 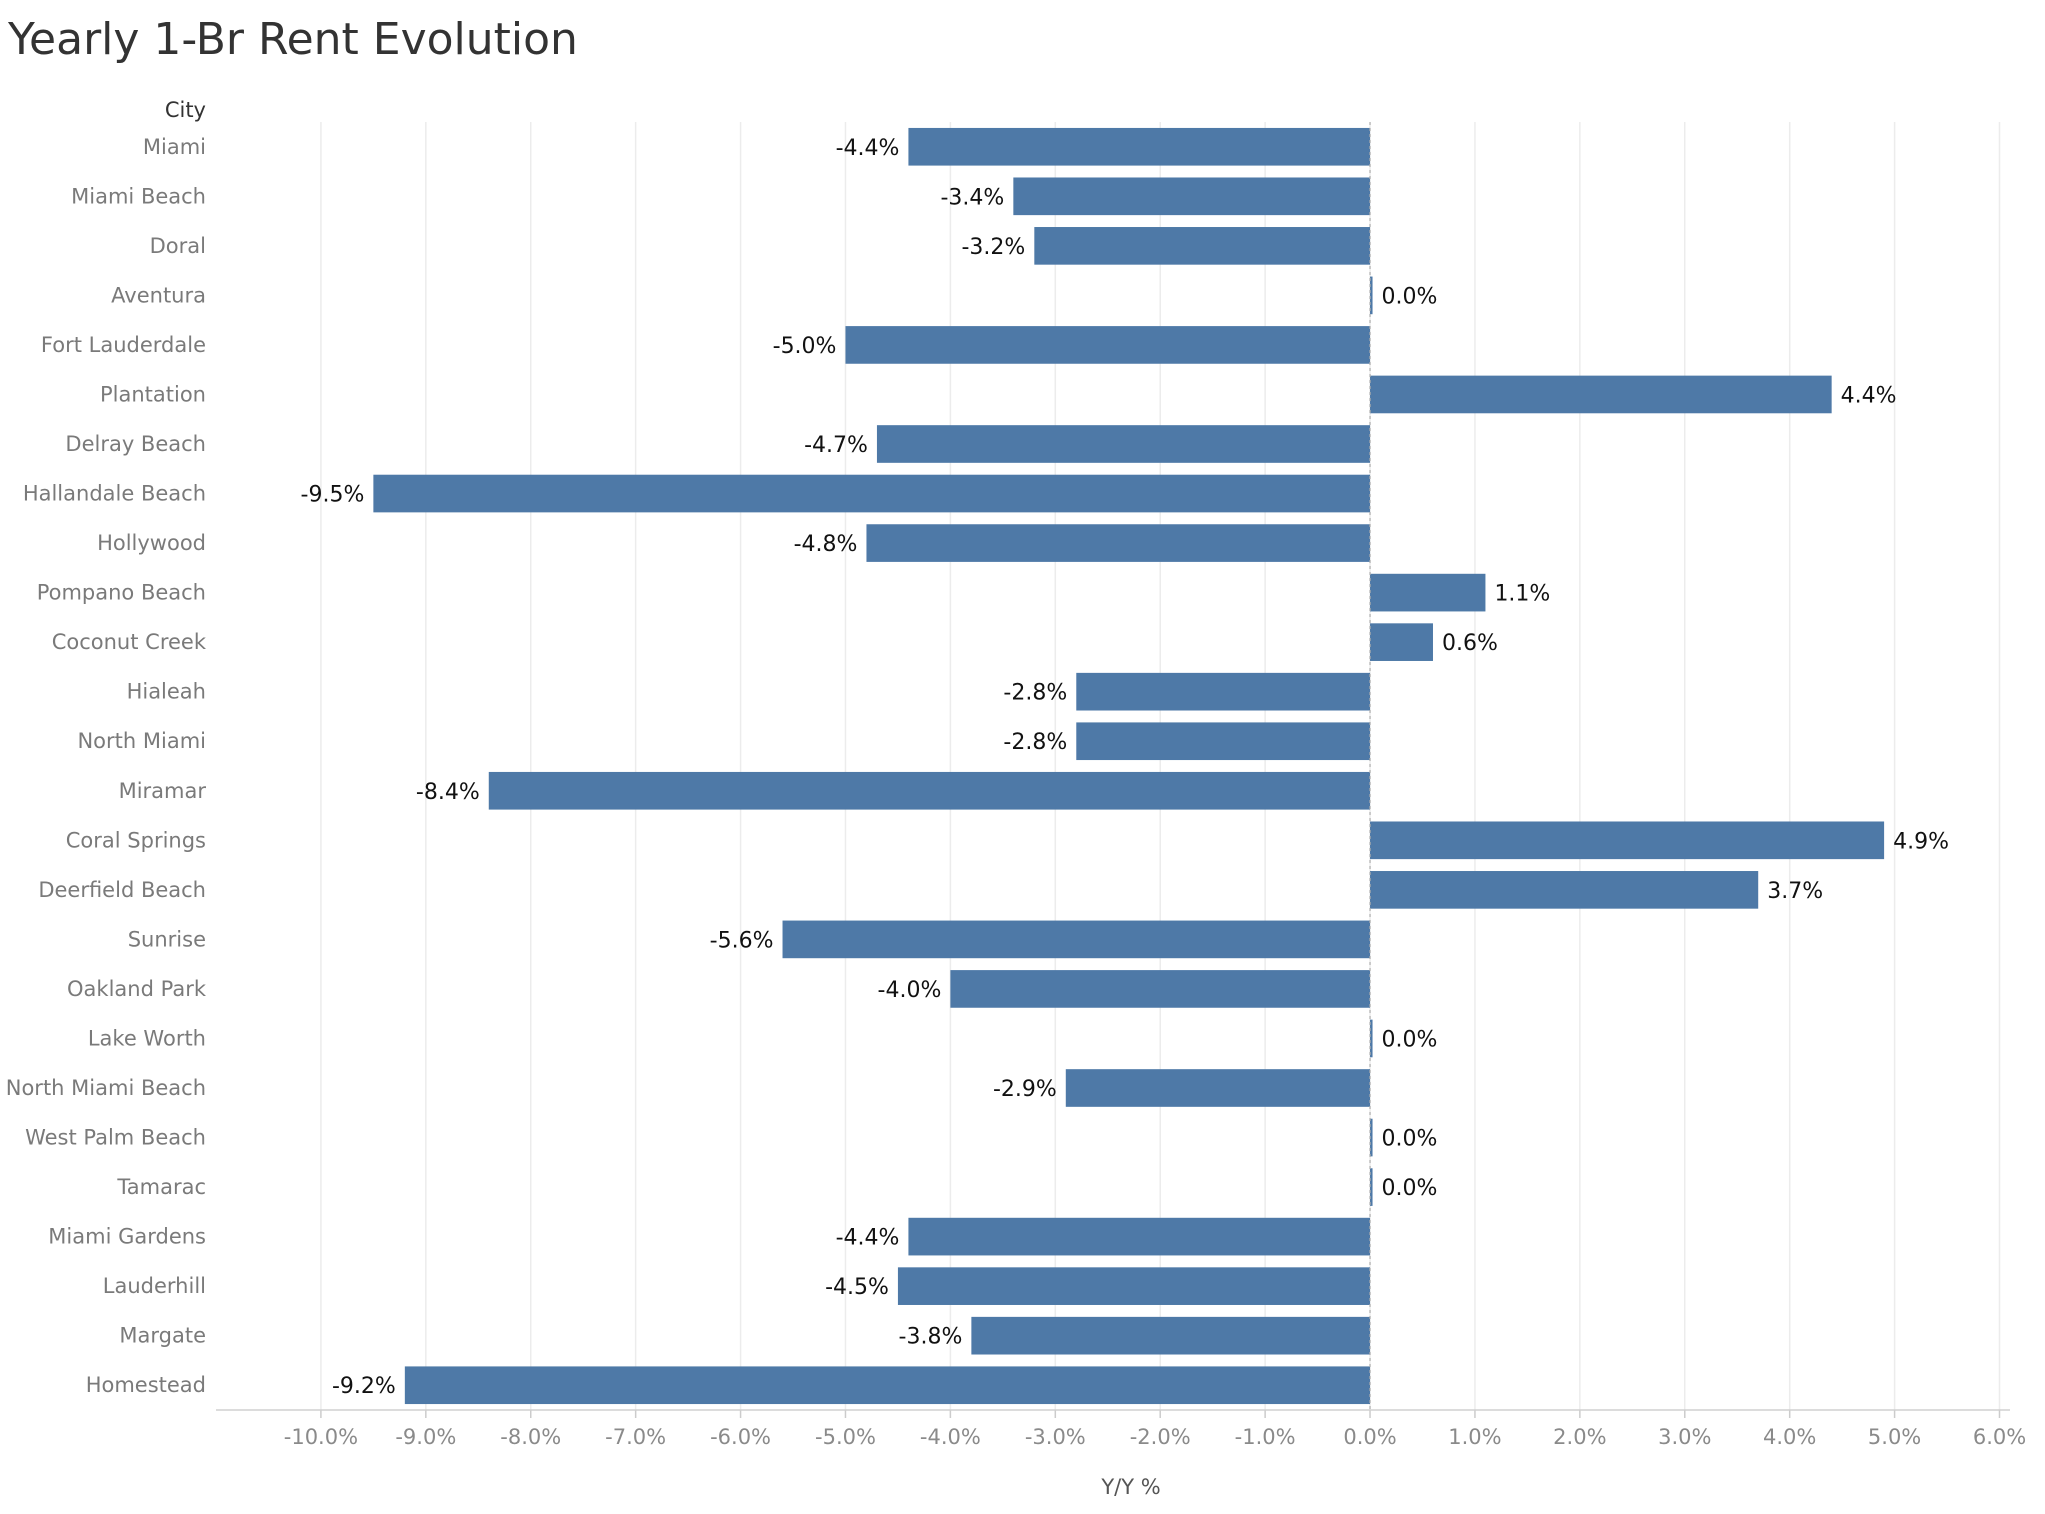 What do you see at coordinates (1894, 1437) in the screenshot?
I see `x-tick-label: 5.0%` at bounding box center [1894, 1437].